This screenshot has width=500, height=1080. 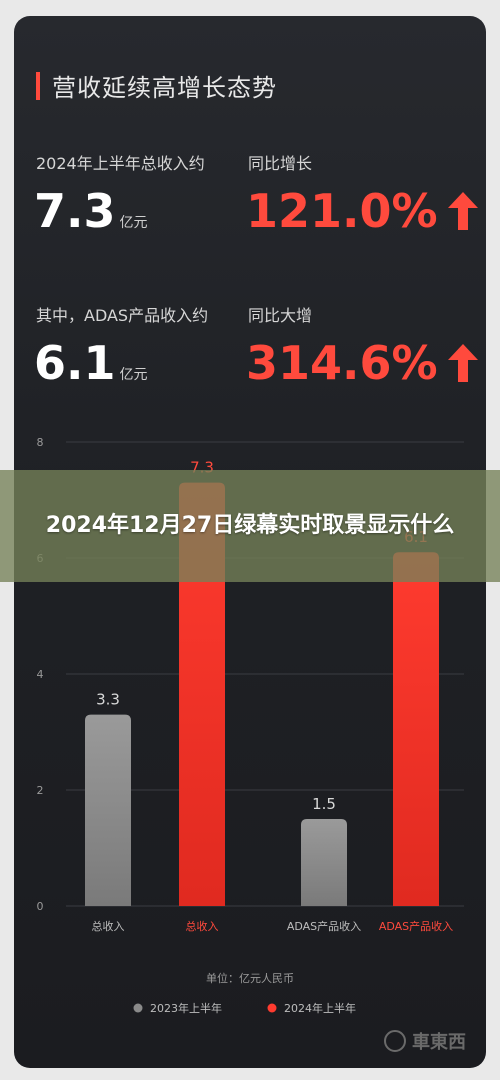 I want to click on legend-label: 2023年上半年, so click(x=186, y=1008).